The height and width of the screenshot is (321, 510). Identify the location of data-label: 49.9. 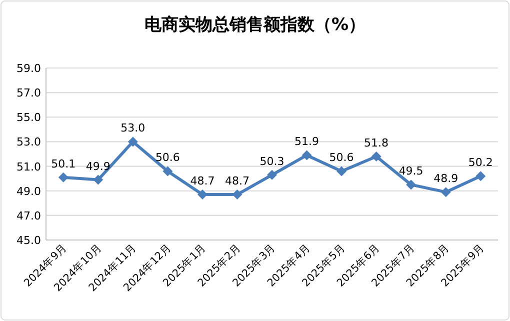
(98, 166).